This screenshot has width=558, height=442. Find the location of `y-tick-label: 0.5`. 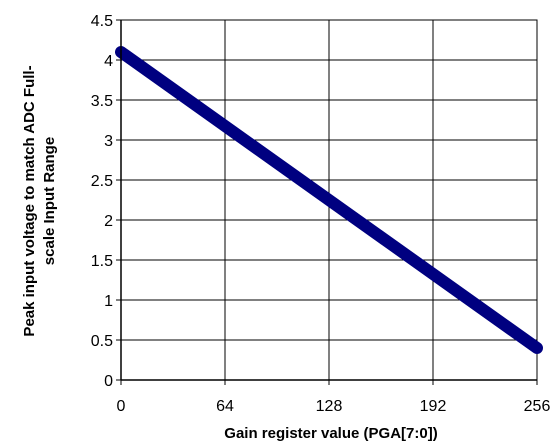

y-tick-label: 0.5 is located at coordinates (102, 341).